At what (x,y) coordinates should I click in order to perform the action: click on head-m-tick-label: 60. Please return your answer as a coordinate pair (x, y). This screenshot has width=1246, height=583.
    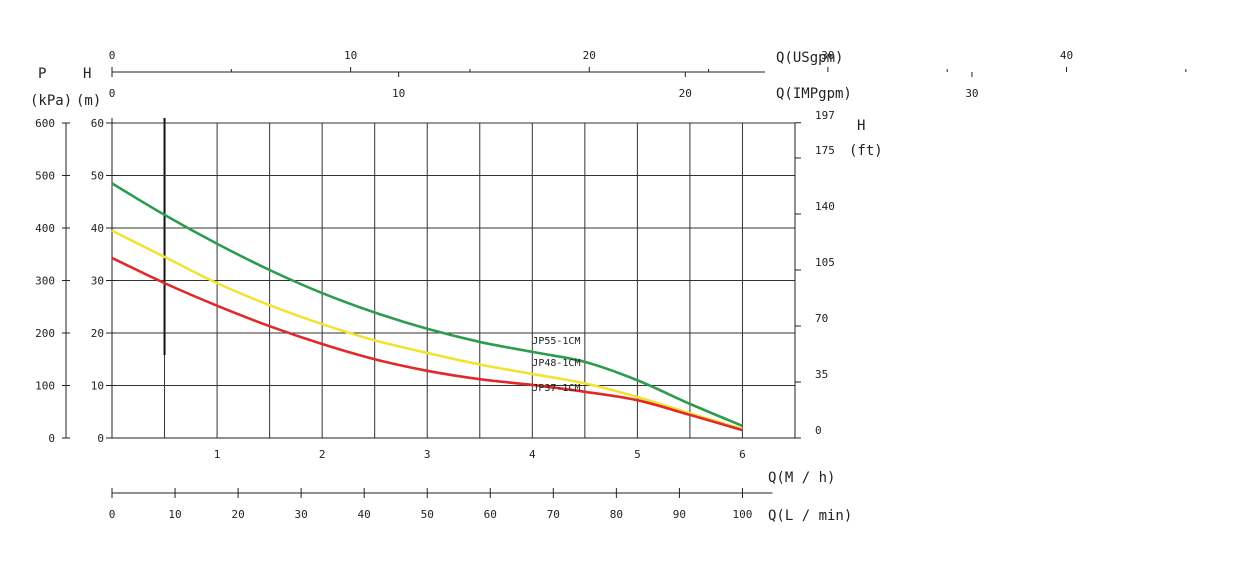
    Looking at the image, I should click on (97, 123).